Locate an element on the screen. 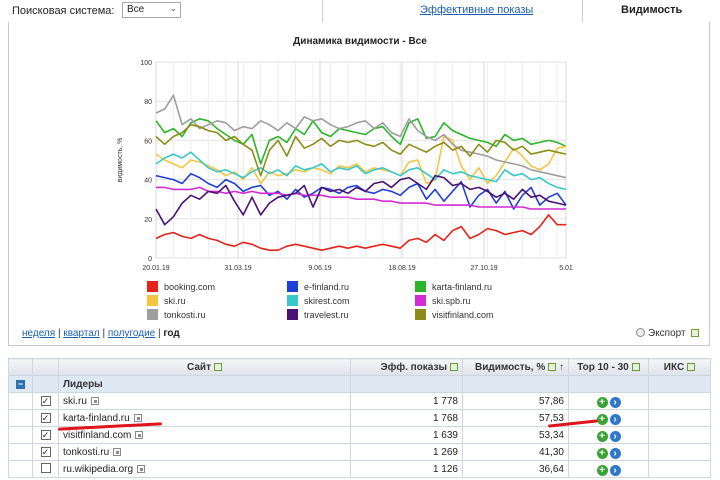  legend-item-ski-spb-ru: ski.spb.ru is located at coordinates (443, 300).